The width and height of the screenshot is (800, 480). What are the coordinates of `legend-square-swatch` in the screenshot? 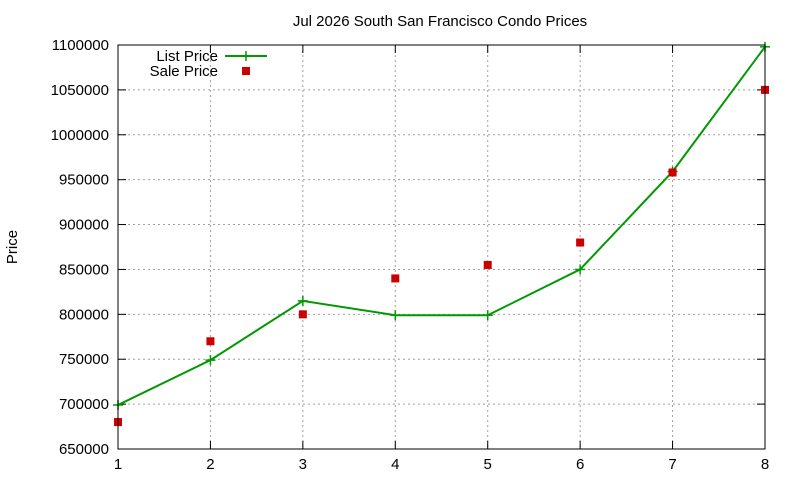 It's located at (246, 71).